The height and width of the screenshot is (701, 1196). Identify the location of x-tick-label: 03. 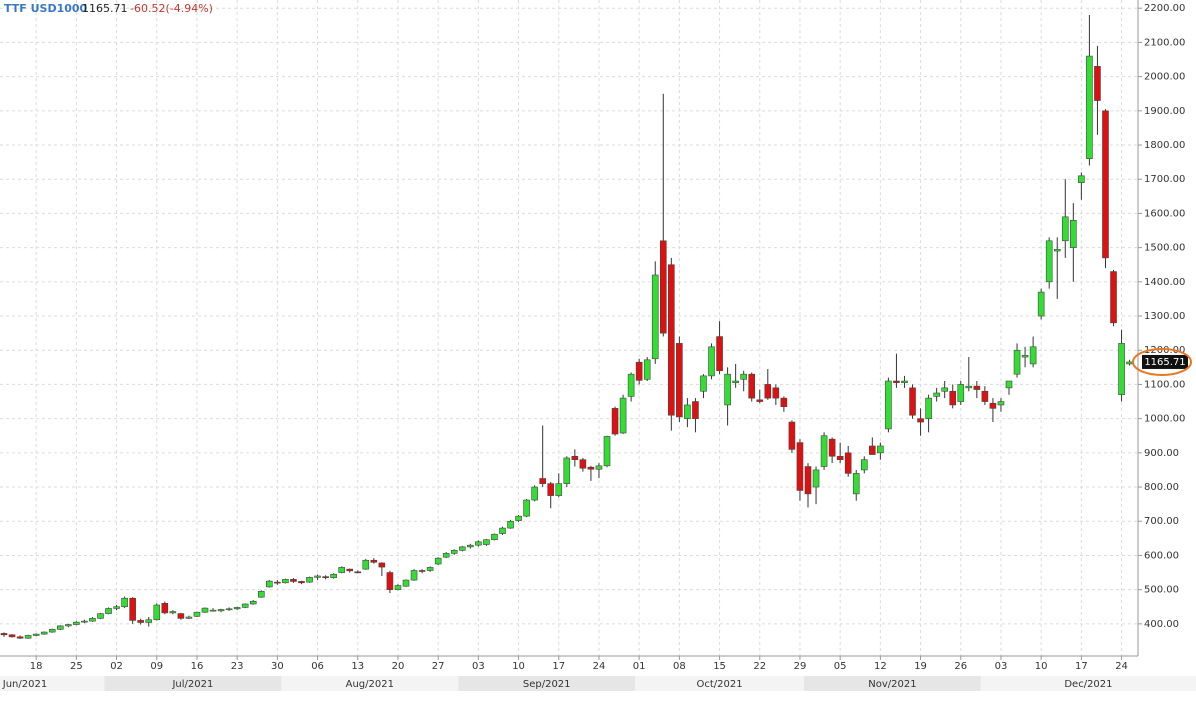
(478, 666).